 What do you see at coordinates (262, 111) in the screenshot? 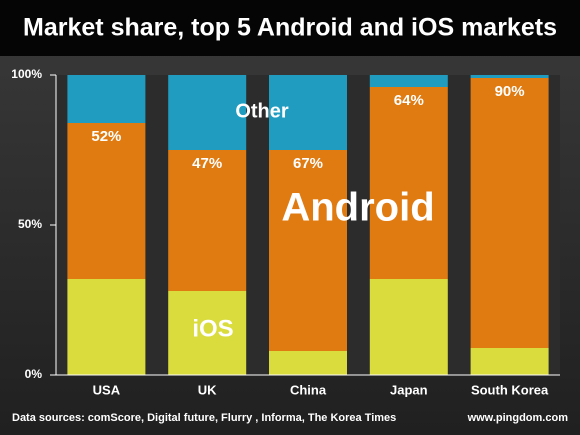
I see `series-label: Other` at bounding box center [262, 111].